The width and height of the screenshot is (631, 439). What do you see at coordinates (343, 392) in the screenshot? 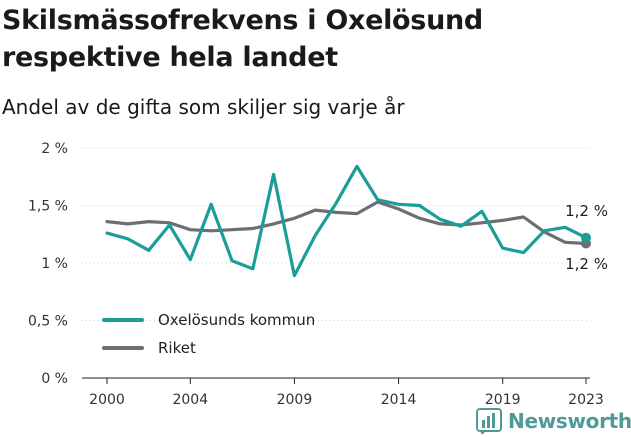
I see `x-axis: 2000 2004 2009 2014 2019 2023` at bounding box center [343, 392].